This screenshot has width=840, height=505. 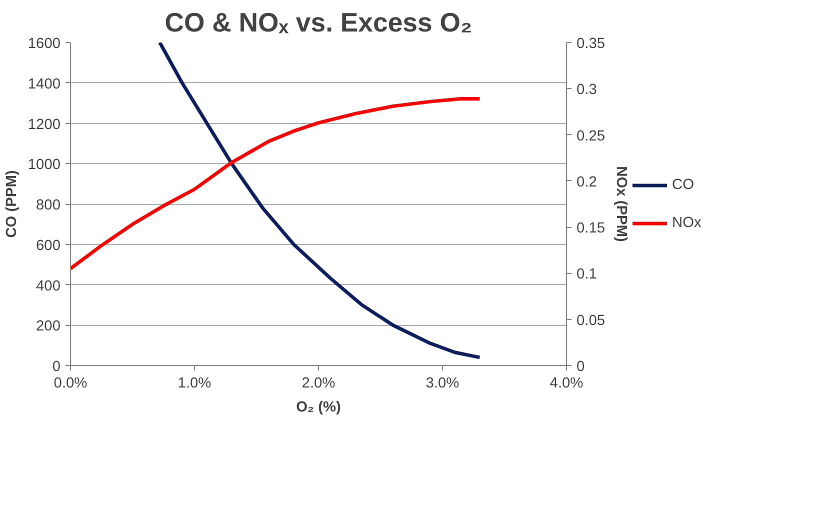 What do you see at coordinates (591, 228) in the screenshot?
I see `y2-tick-label: 0.15` at bounding box center [591, 228].